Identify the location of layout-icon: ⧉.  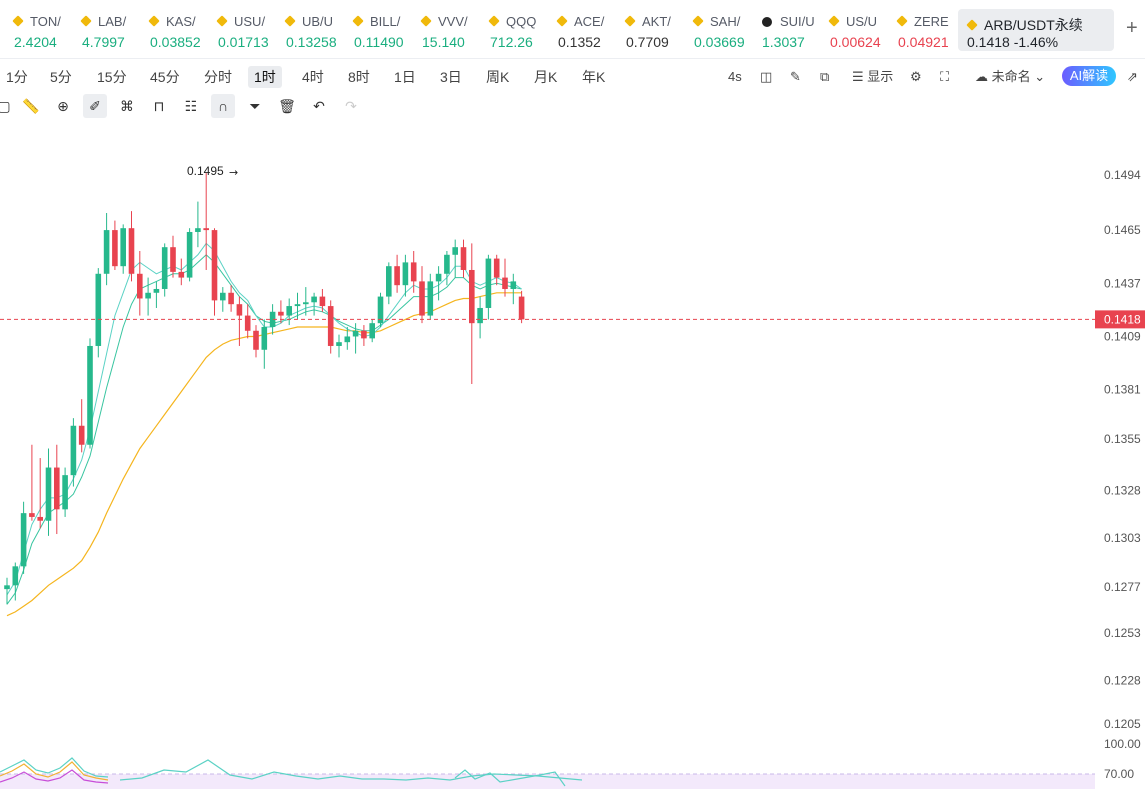
(825, 76).